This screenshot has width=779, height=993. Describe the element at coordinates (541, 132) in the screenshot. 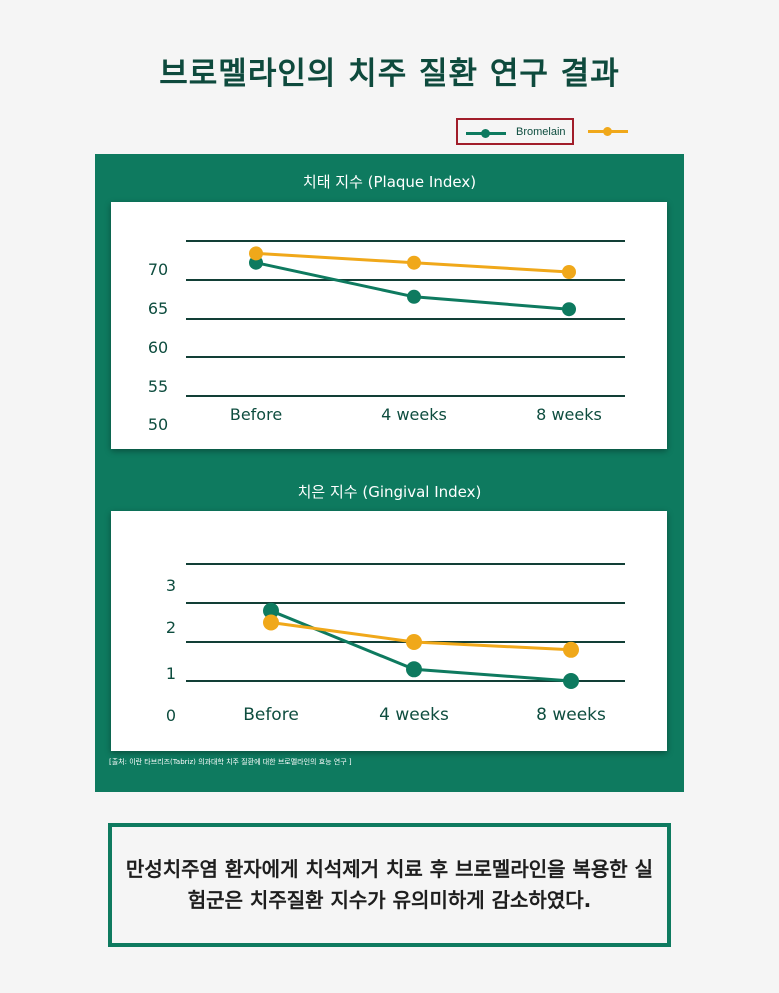

I see `legend-label-series-1: Bromelain` at that location.